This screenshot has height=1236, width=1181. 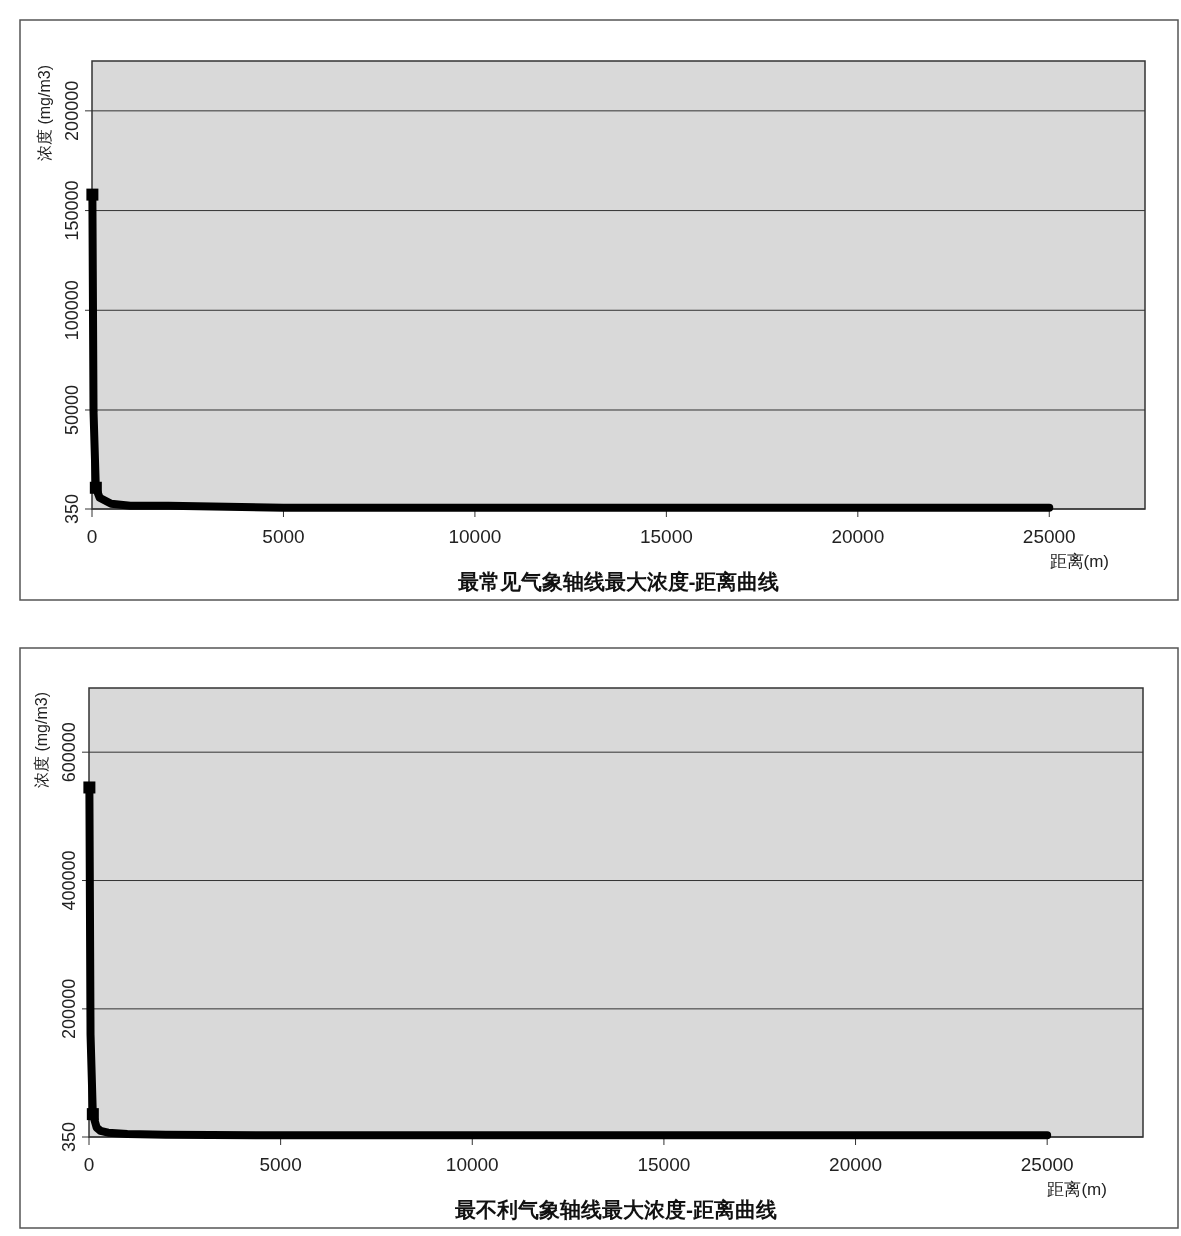 What do you see at coordinates (72, 210) in the screenshot?
I see `y-tick-label: 150000` at bounding box center [72, 210].